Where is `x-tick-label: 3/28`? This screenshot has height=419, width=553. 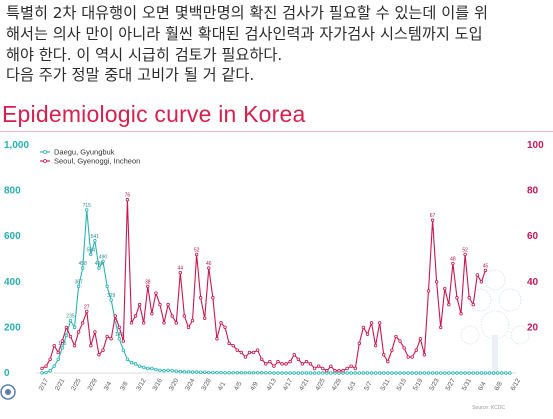 x-tick-label: 3/28 is located at coordinates (206, 384).